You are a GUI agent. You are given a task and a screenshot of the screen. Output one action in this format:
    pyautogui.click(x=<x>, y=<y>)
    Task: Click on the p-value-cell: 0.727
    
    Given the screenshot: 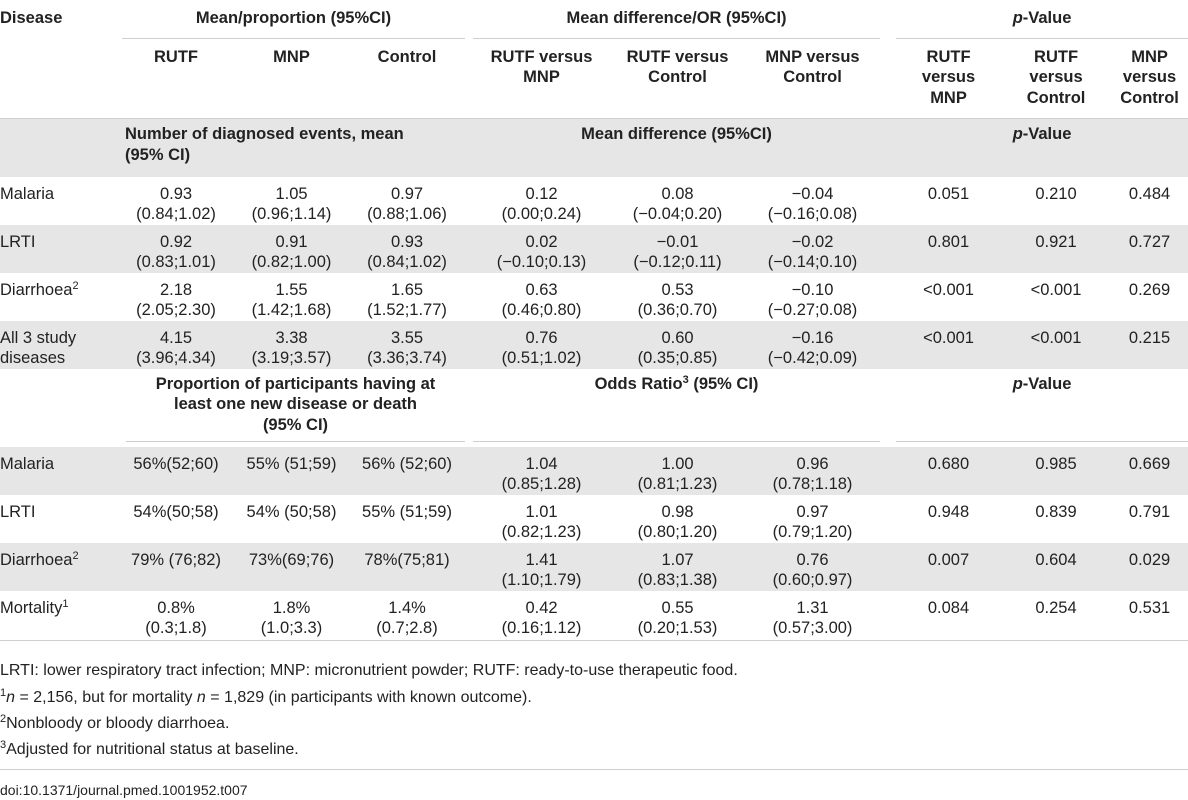 What is the action you would take?
    pyautogui.click(x=1149, y=241)
    